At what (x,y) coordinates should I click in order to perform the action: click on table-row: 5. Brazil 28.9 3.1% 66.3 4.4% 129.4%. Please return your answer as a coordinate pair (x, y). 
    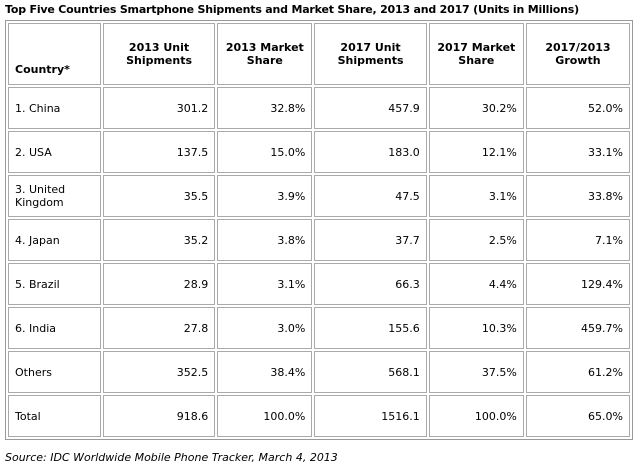
    Looking at the image, I should click on (319, 284).